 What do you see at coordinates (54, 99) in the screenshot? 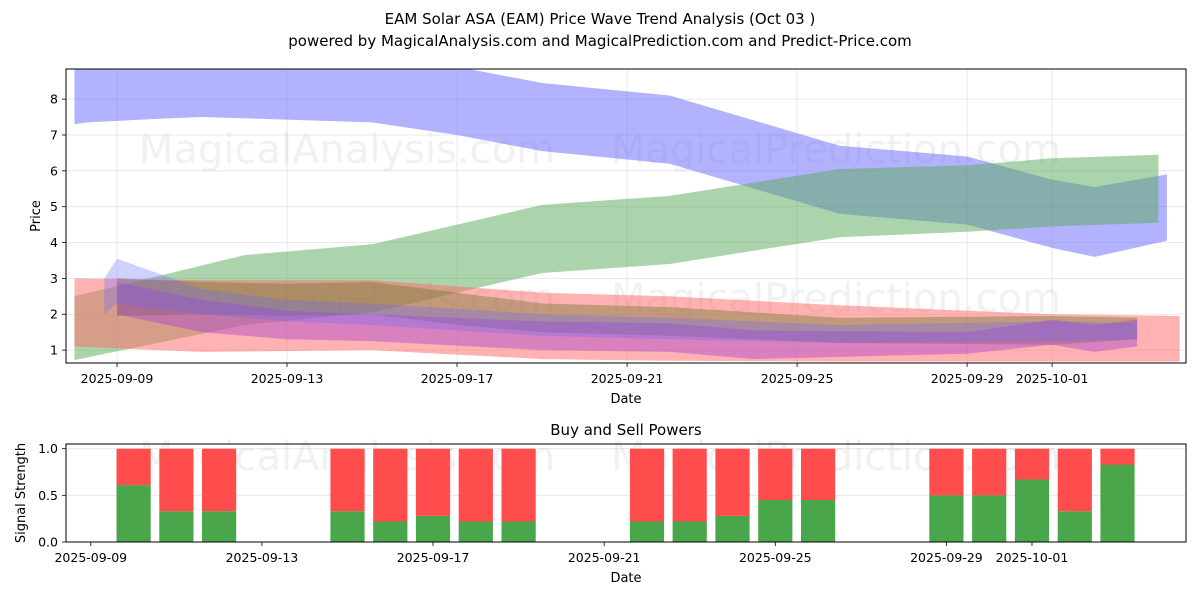
I see `price-y-tick-label: 8` at bounding box center [54, 99].